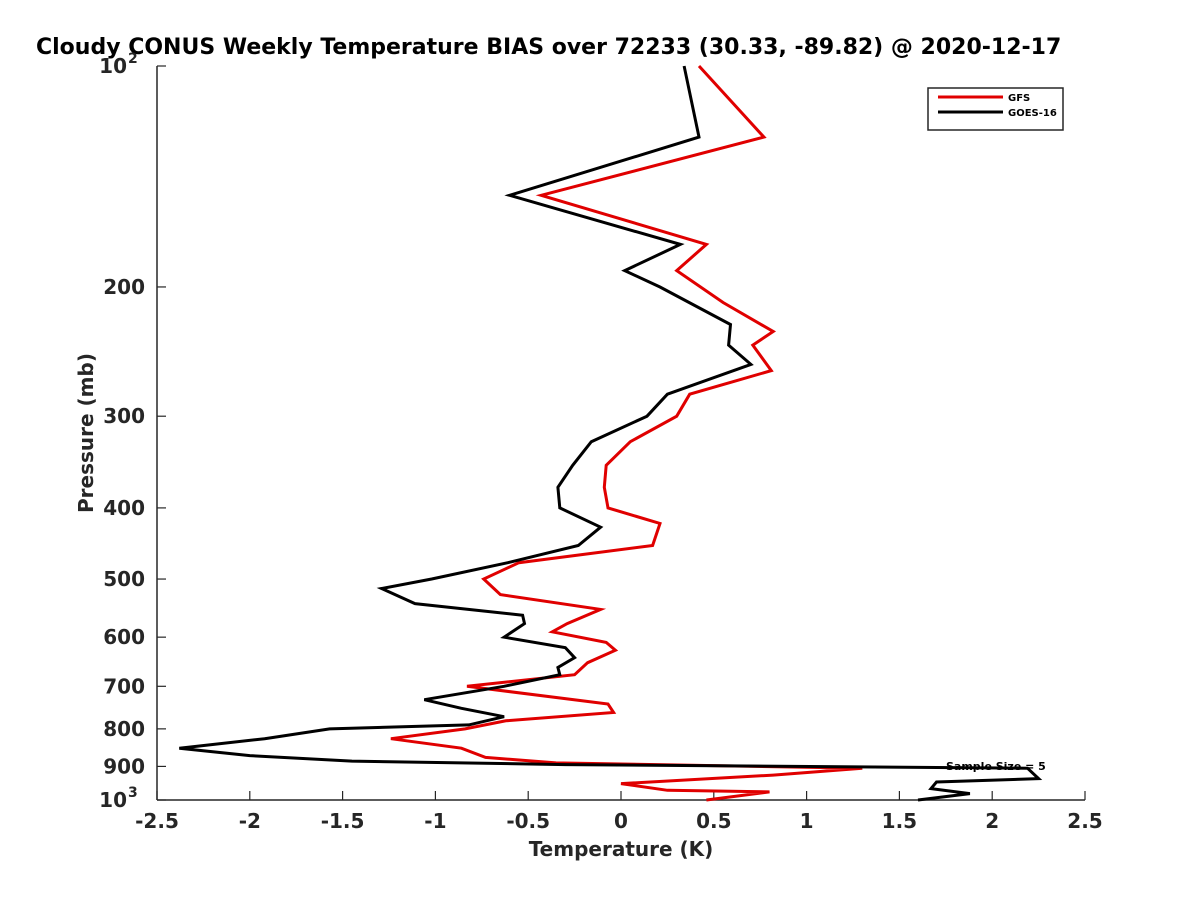  What do you see at coordinates (124, 729) in the screenshot?
I see `y-tick-label: 800` at bounding box center [124, 729].